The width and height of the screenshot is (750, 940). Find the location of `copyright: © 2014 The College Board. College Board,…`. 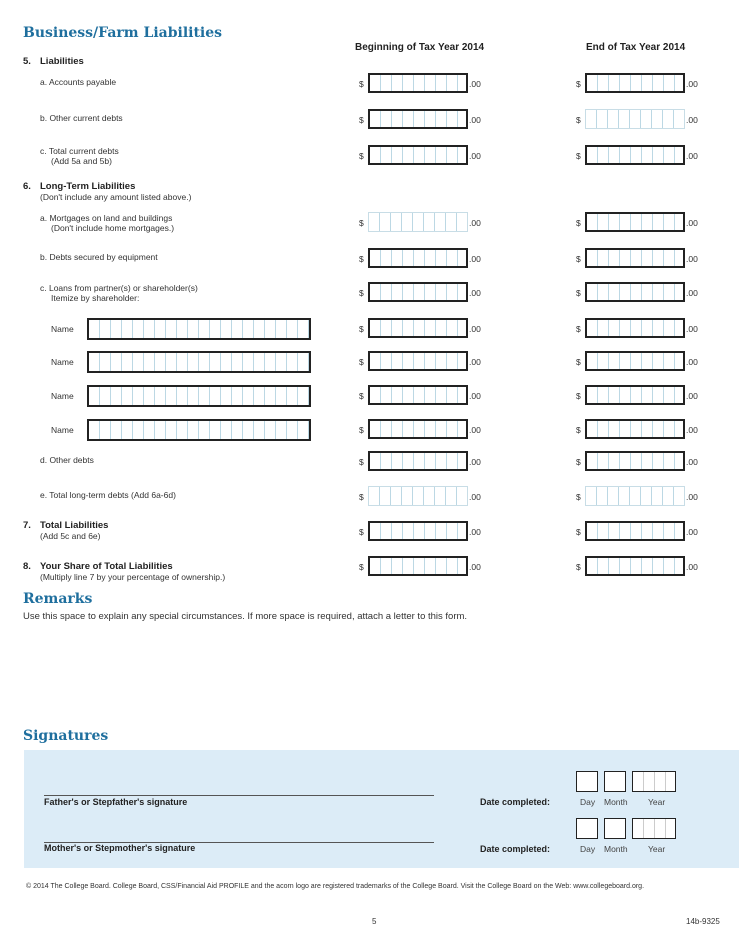

copyright: © 2014 The College Board. College Board,… is located at coordinates (335, 886).